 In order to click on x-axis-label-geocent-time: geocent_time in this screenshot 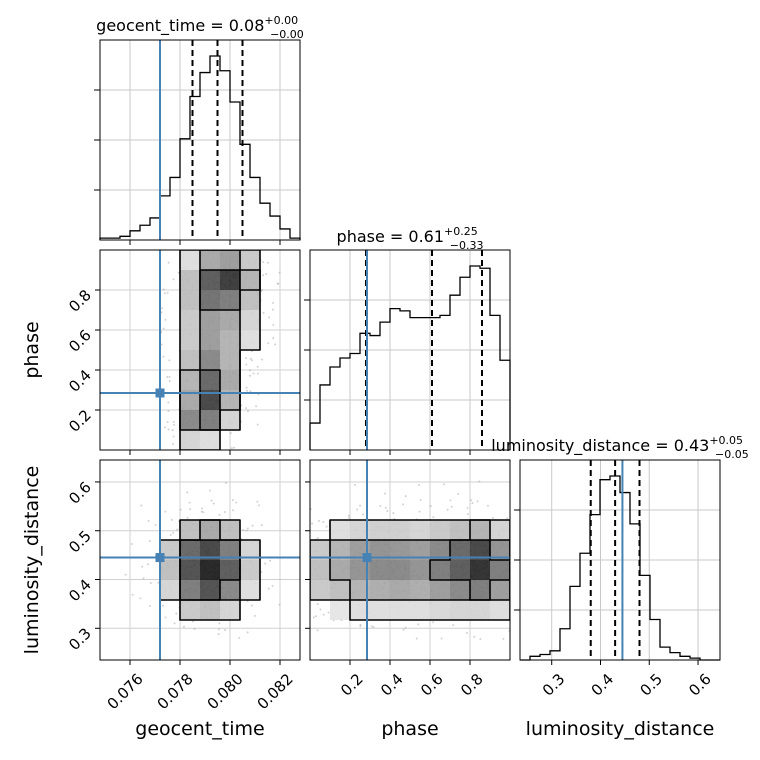, I will do `click(199, 729)`.